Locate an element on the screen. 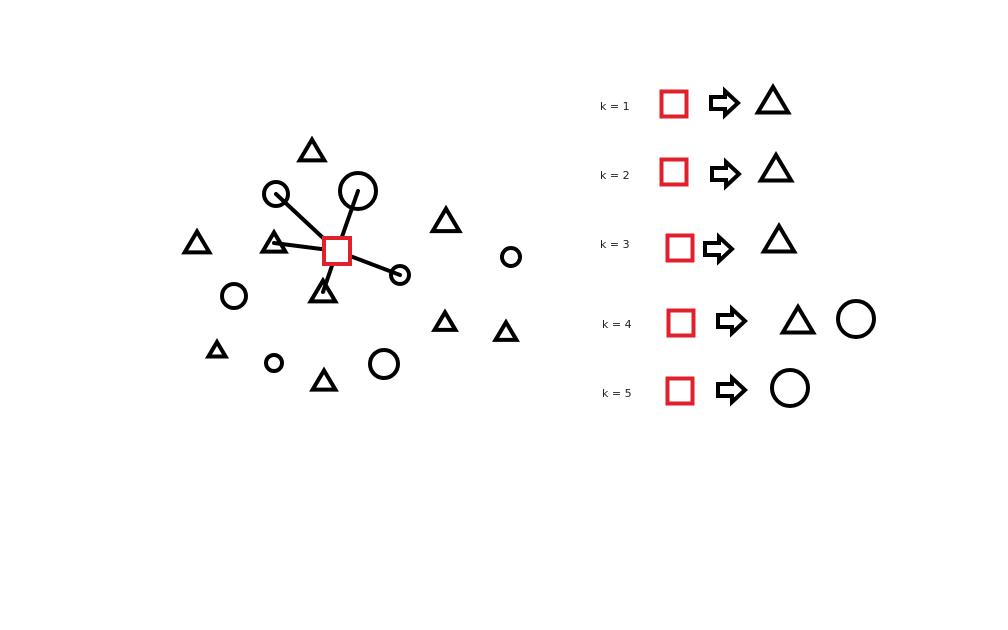 This screenshot has width=1008, height=630. k-legend: k = 1 k = 2 k = 3 k = 4 k = 5 is located at coordinates (738, 245).